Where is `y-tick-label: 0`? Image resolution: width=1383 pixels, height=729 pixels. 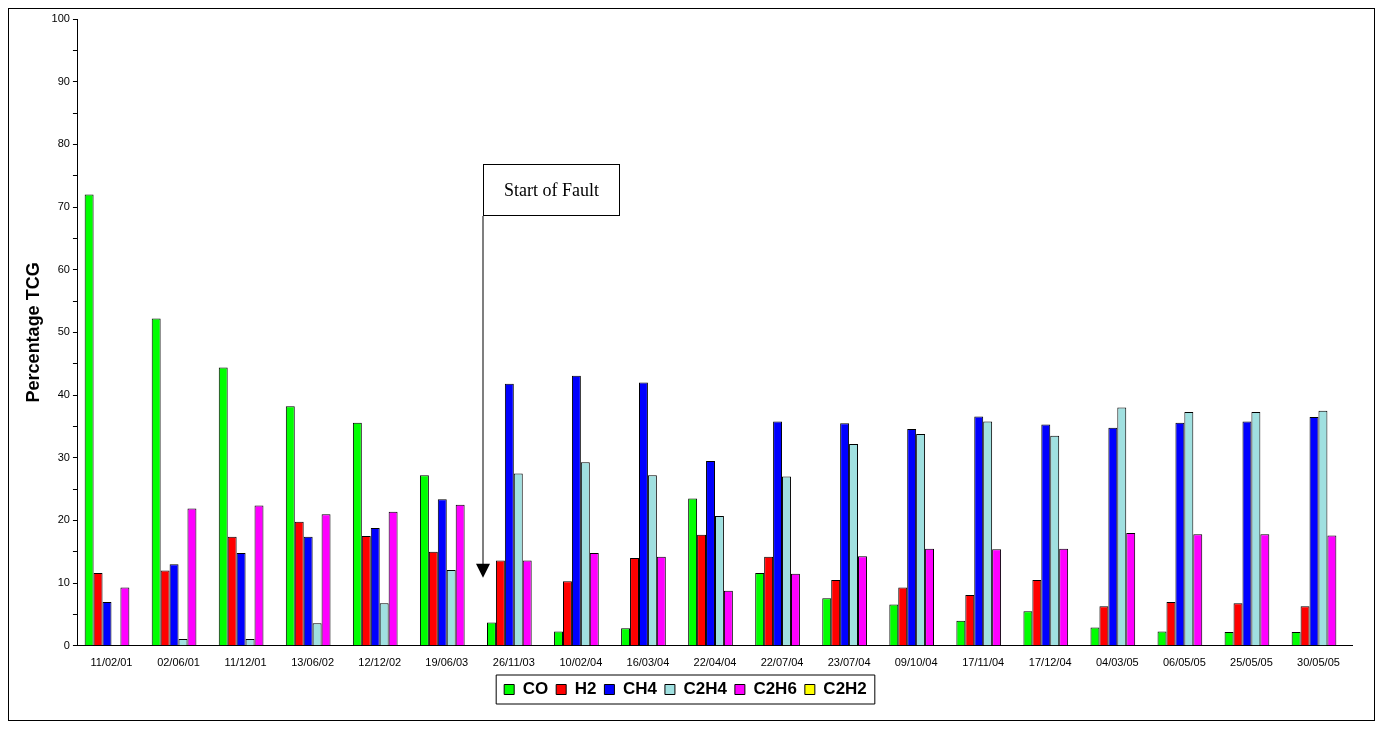 y-tick-label: 0 is located at coordinates (66, 644).